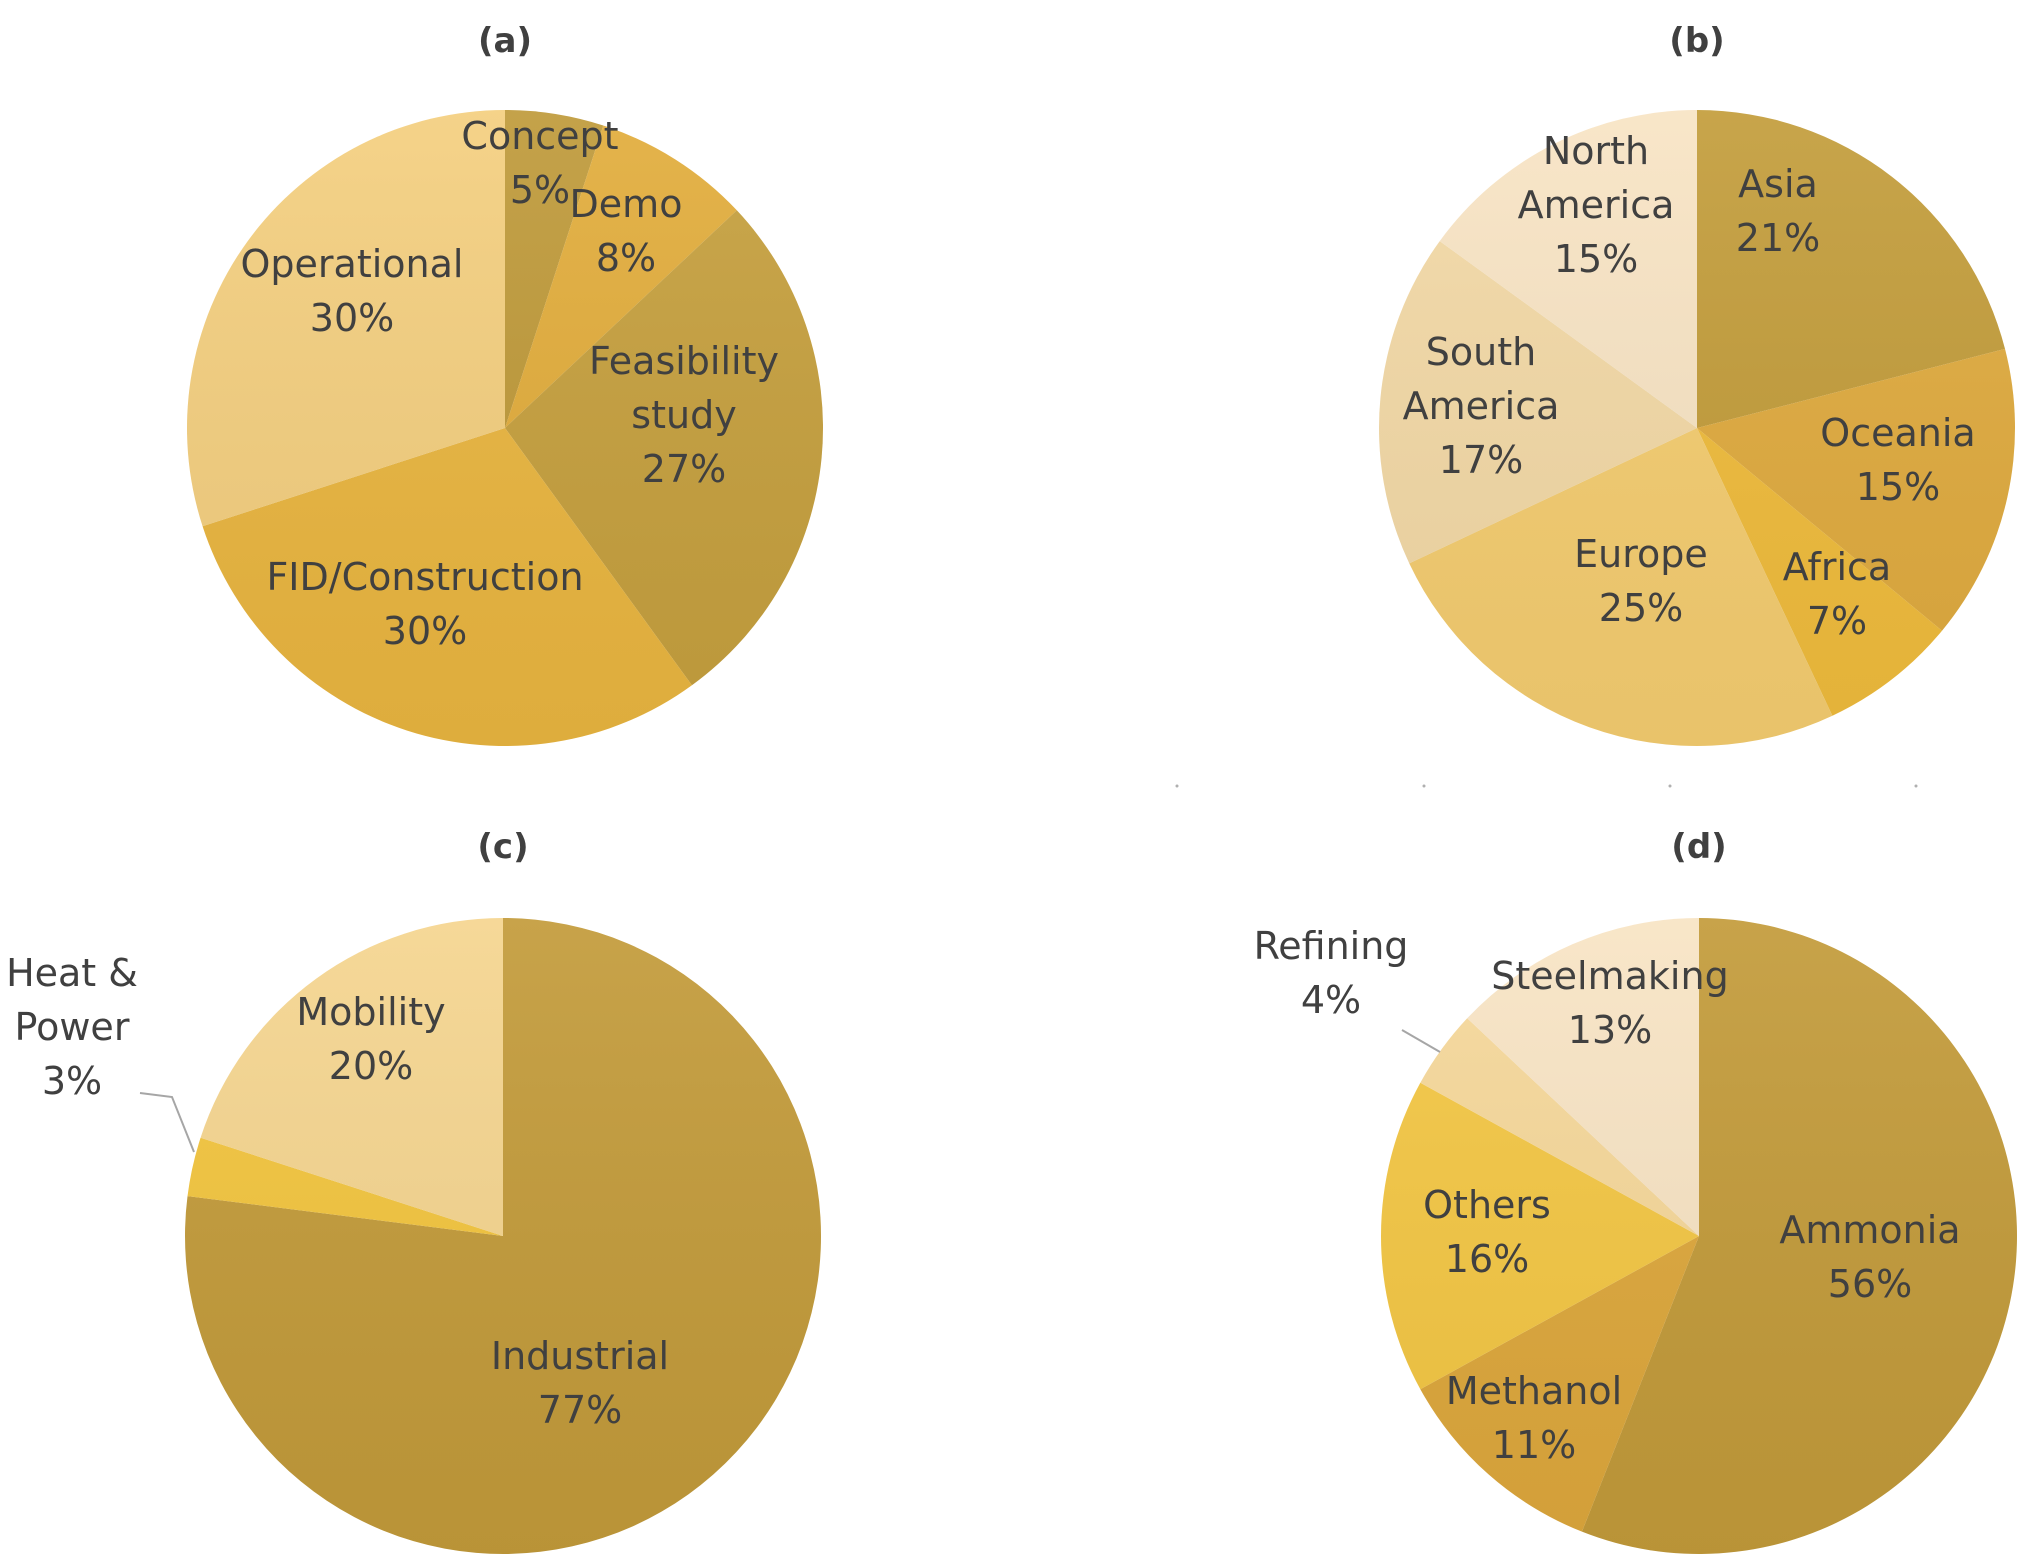 The height and width of the screenshot is (1567, 2032). What do you see at coordinates (1641, 581) in the screenshot?
I see `slice-label-europe: Europe 25%` at bounding box center [1641, 581].